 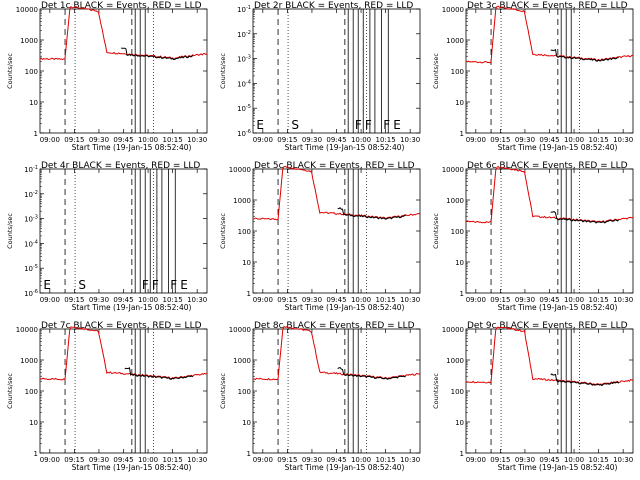 What do you see at coordinates (31, 293) in the screenshot?
I see `y-tick-label: 10⁻⁶` at bounding box center [31, 293].